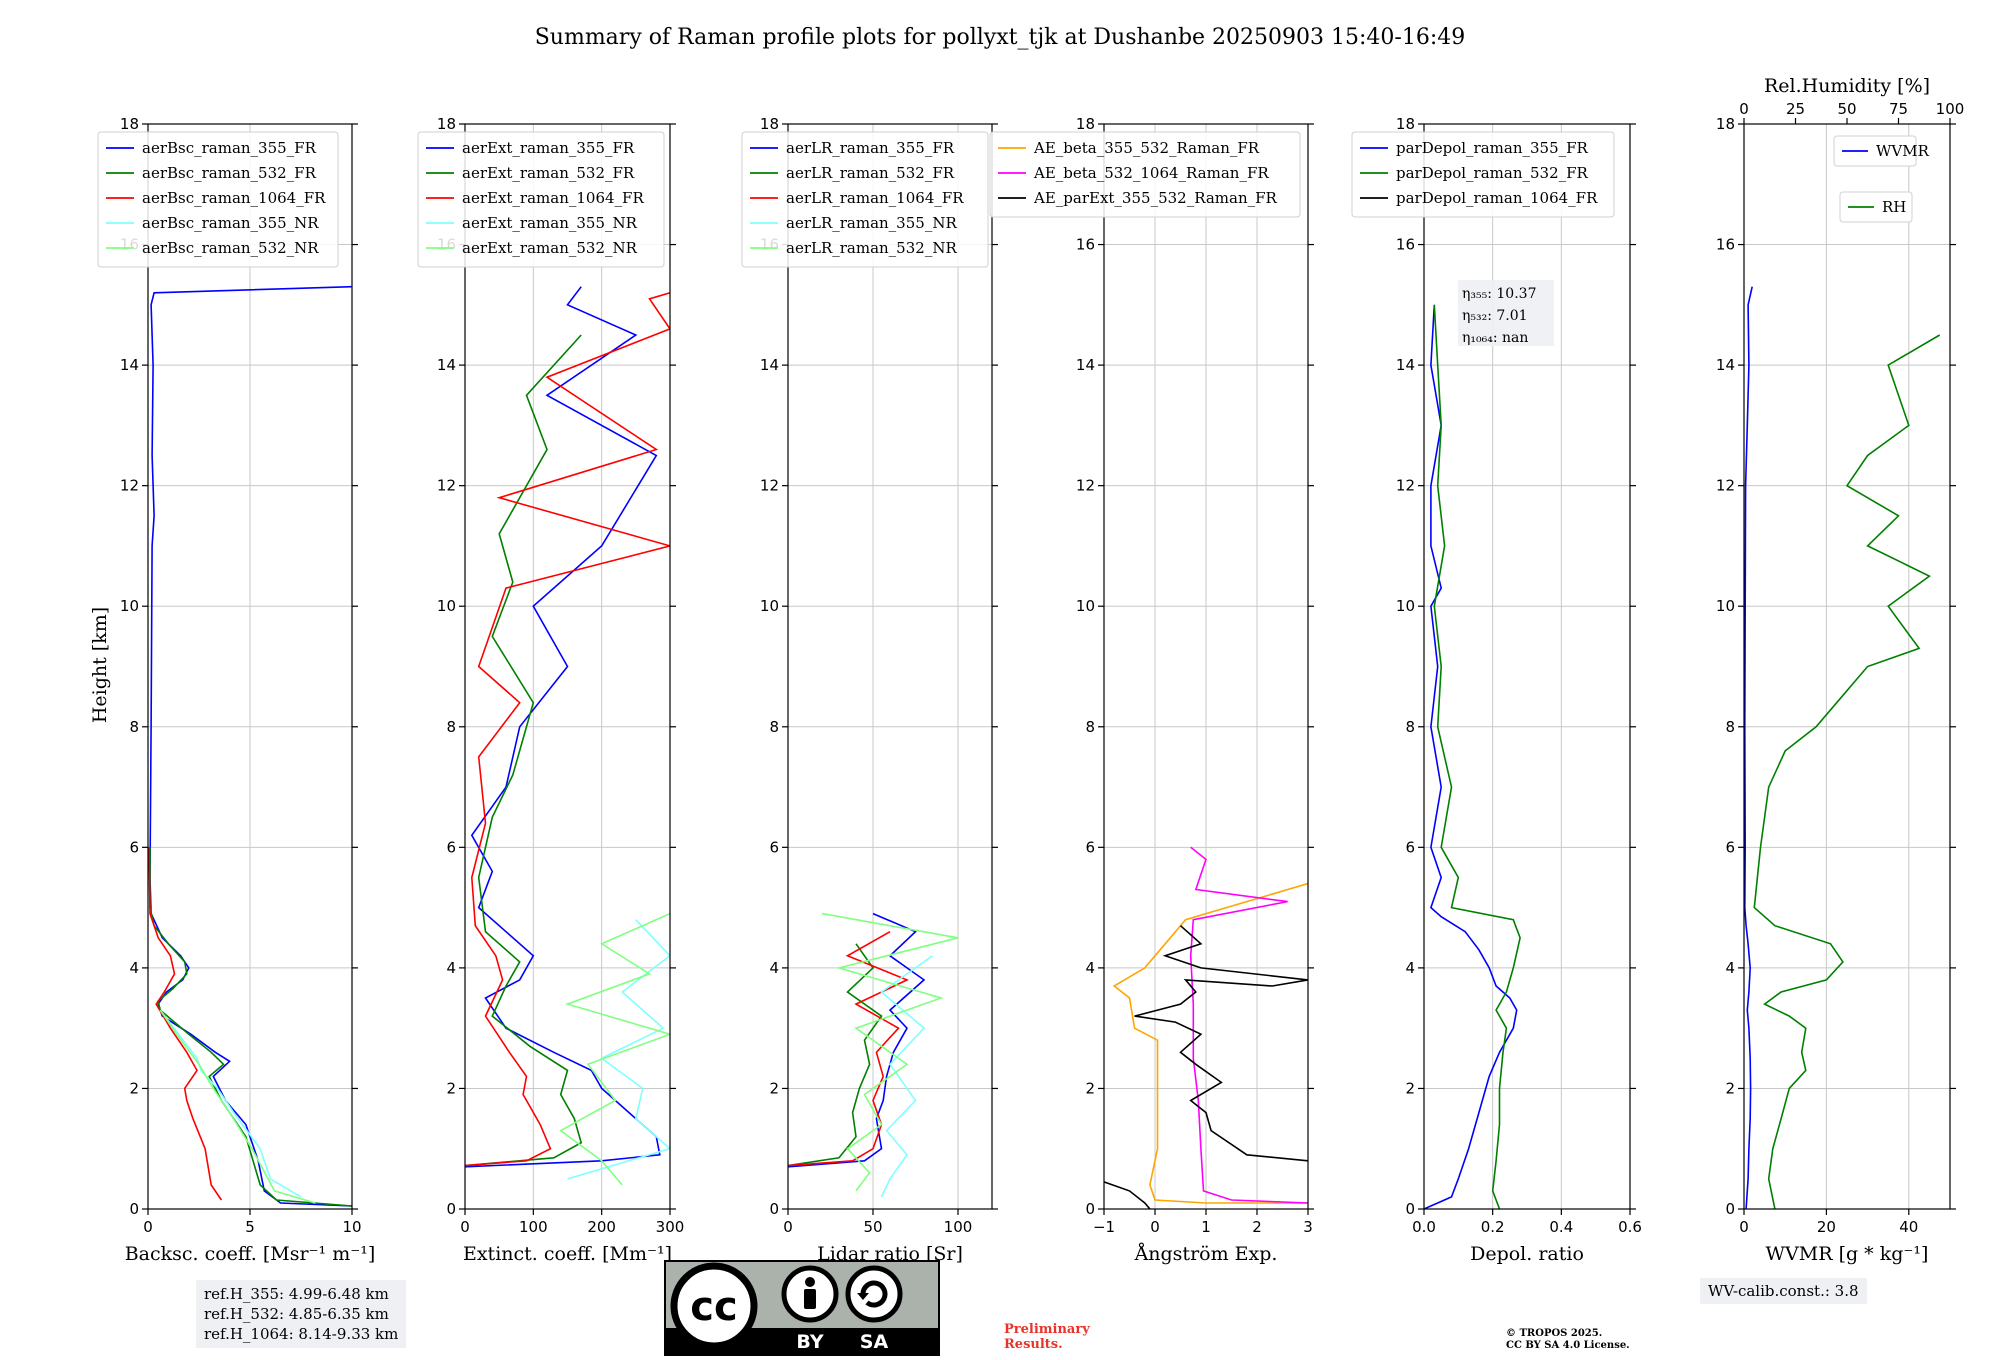 The width and height of the screenshot is (2000, 1360). What do you see at coordinates (1826, 1227) in the screenshot?
I see `x-tick-label: 20` at bounding box center [1826, 1227].